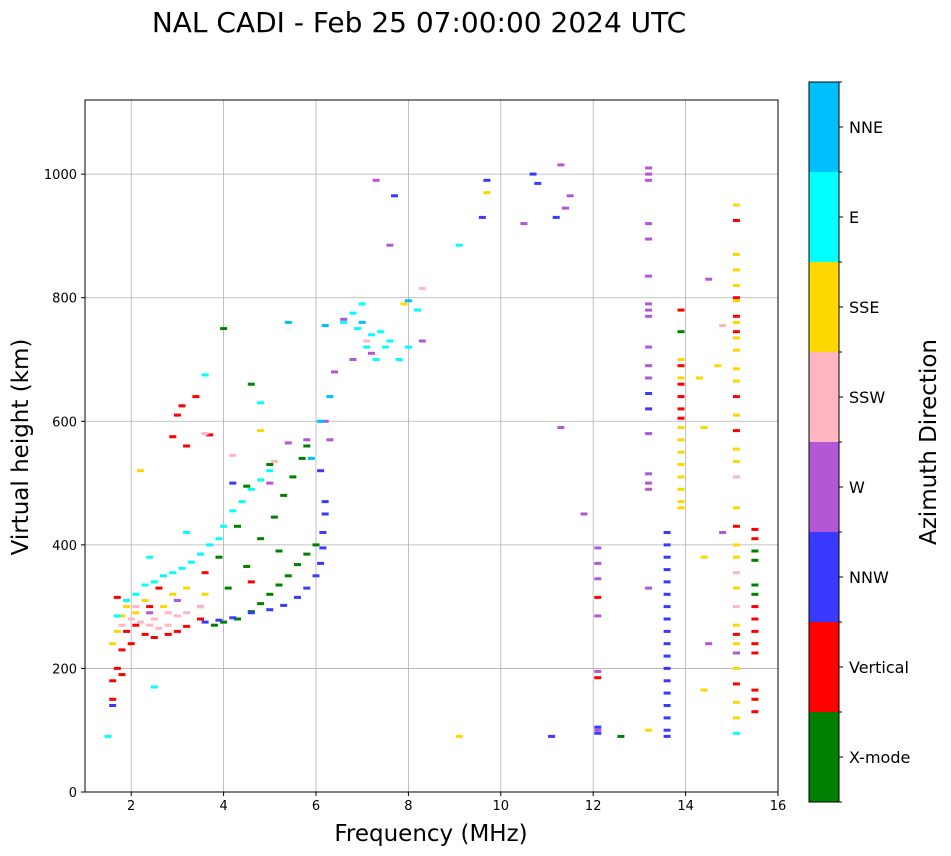 This screenshot has height=856, width=951. I want to click on colorbar-tick-label: Vertical, so click(879, 667).